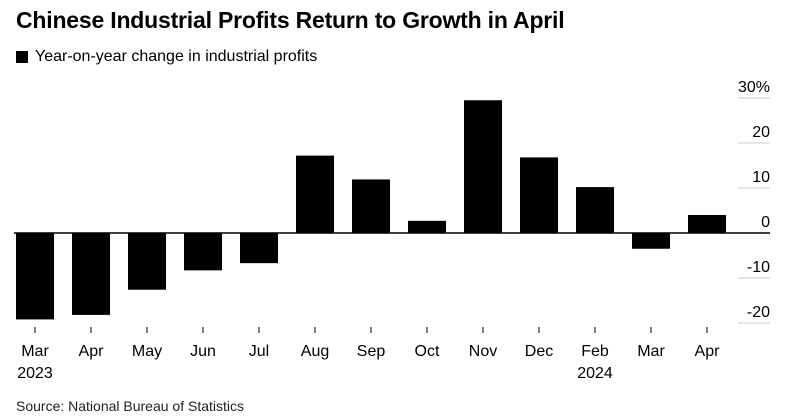 The width and height of the screenshot is (799, 419). Describe the element at coordinates (765, 222) in the screenshot. I see `y-tick-label: 0` at that location.